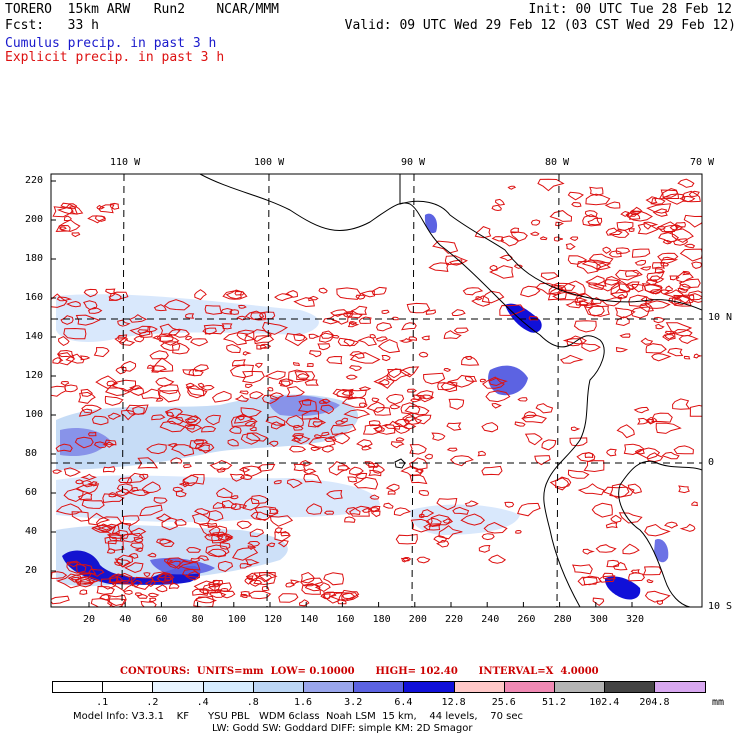 The width and height of the screenshot is (740, 740). What do you see at coordinates (453, 702) in the screenshot?
I see `legend-label: 12.8` at bounding box center [453, 702].